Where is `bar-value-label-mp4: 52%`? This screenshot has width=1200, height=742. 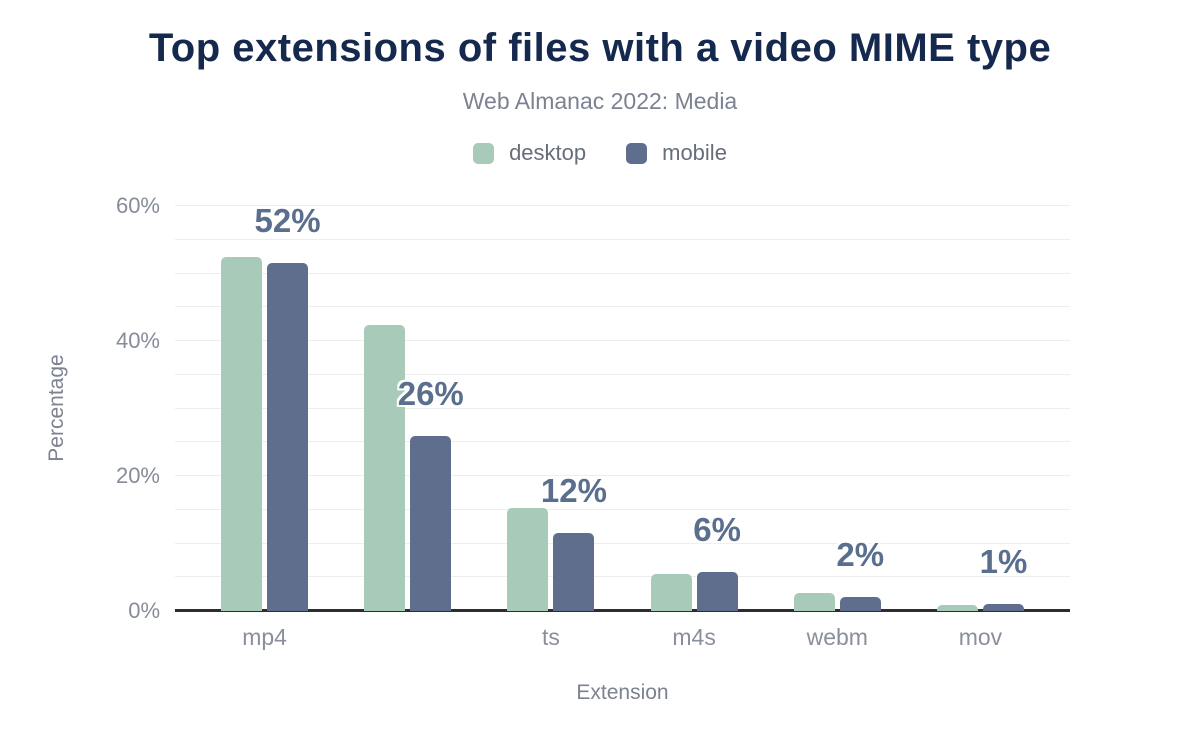 bar-value-label-mp4: 52% is located at coordinates (287, 220).